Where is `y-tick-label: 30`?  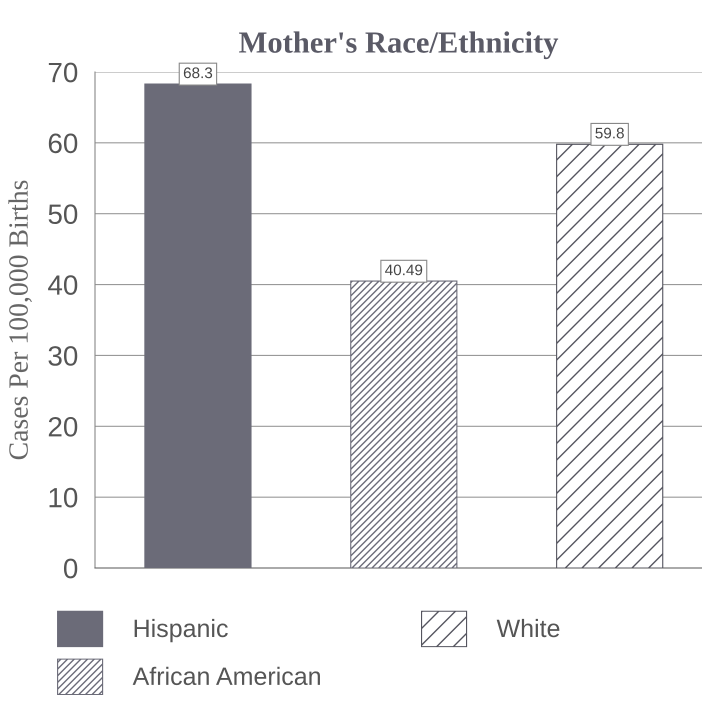
y-tick-label: 30 is located at coordinates (63, 356).